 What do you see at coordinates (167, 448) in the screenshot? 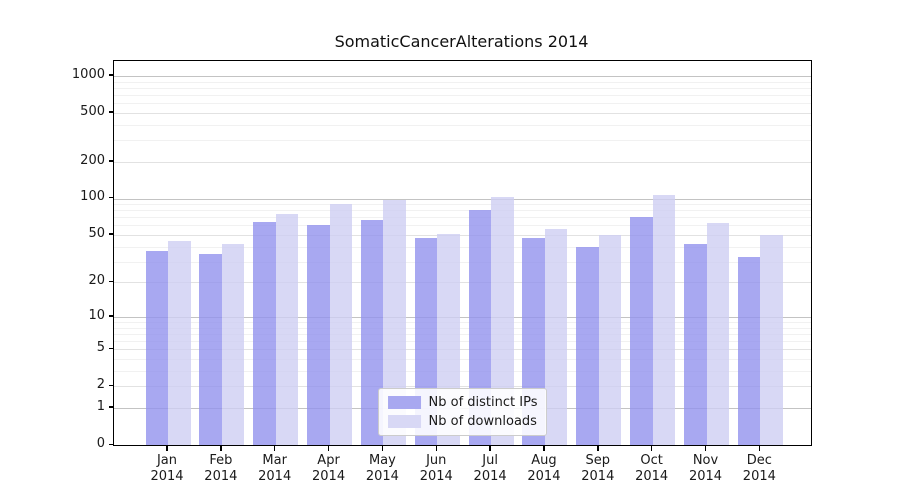
I see `x-tick-jan` at bounding box center [167, 448].